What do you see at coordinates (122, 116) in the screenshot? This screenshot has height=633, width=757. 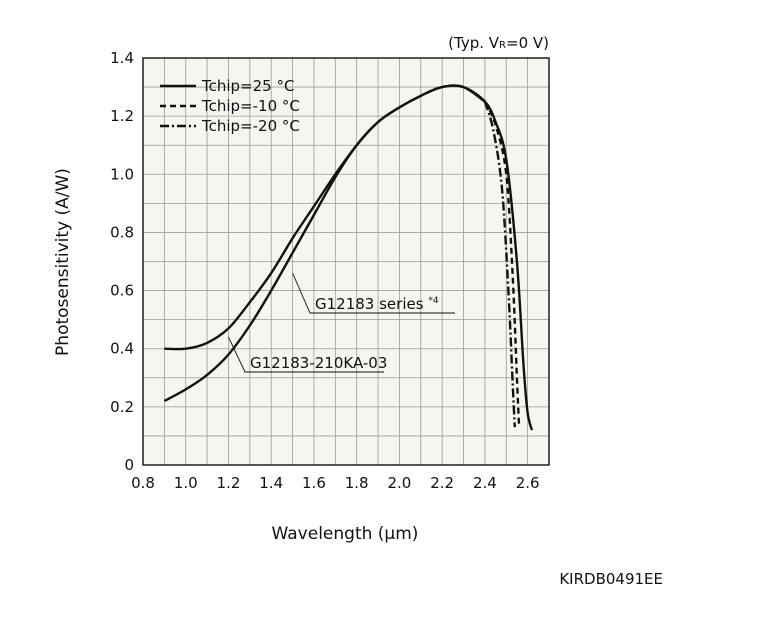 I see `y-tick-label: 1.2` at bounding box center [122, 116].